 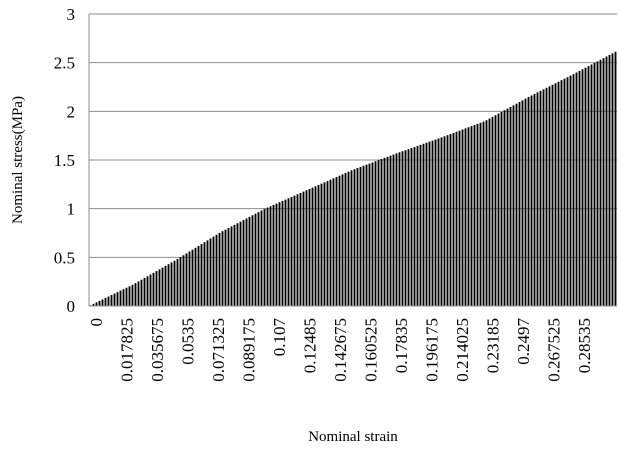 I want to click on y-tick-label: 1.5, so click(x=64, y=160).